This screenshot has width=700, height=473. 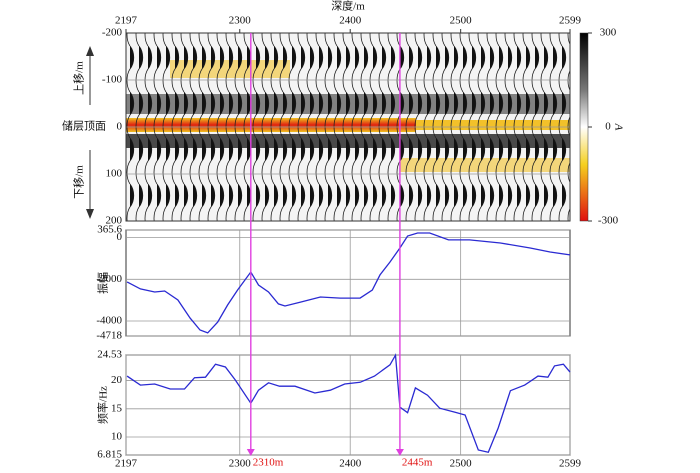 I want to click on y-tick-label: 365.6, so click(x=109, y=230).